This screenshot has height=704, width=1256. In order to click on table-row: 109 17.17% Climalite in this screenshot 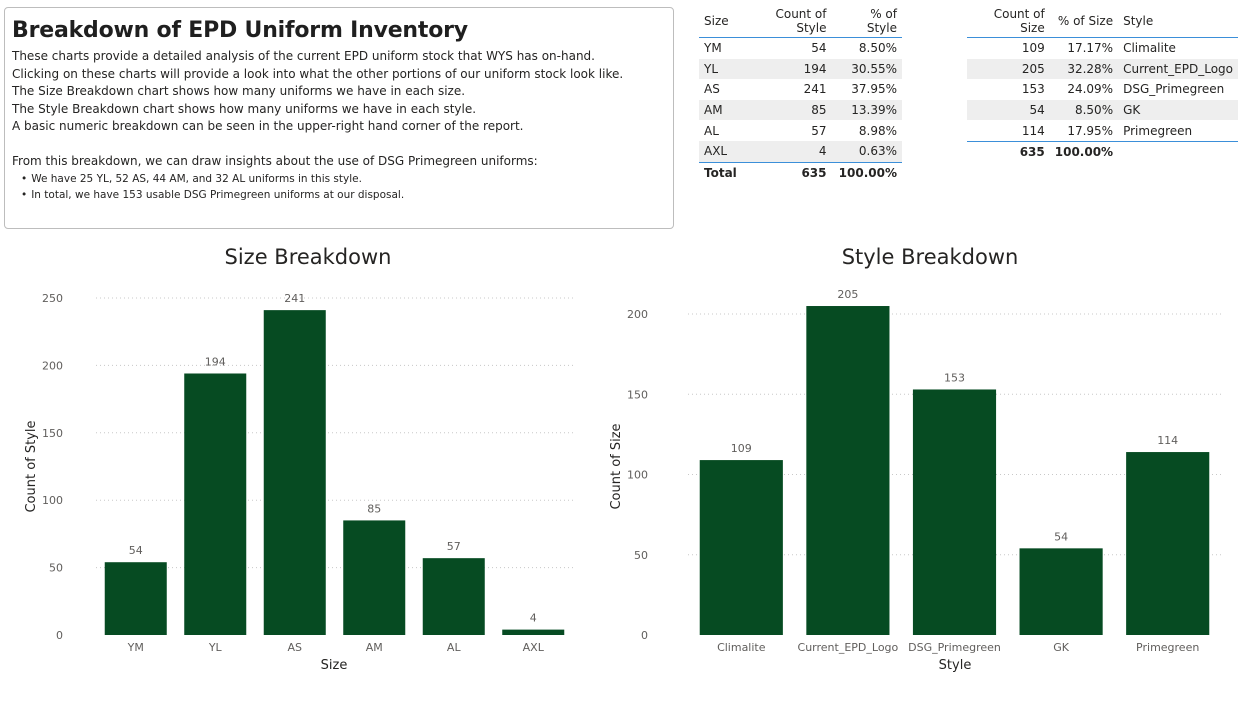, I will do `click(1102, 48)`.